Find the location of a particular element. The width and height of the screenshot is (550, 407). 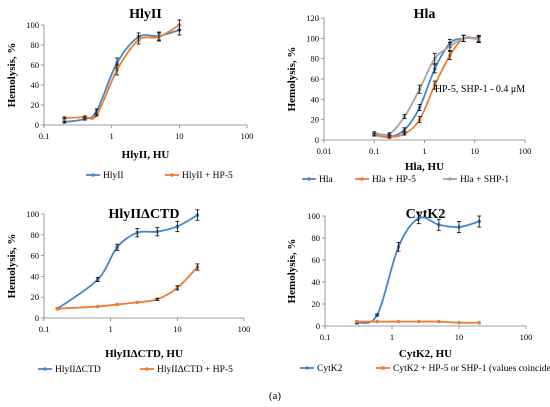

legend-label: HlyII is located at coordinates (113, 176).